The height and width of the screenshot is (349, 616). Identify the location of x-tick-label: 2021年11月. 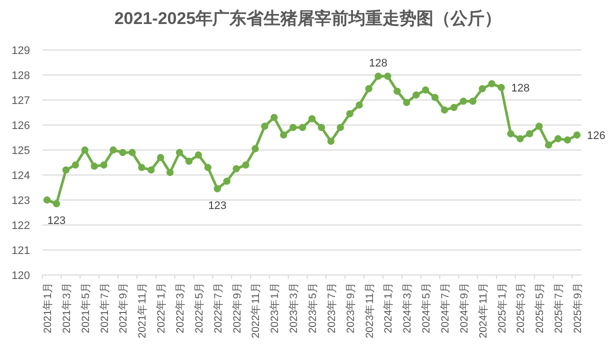
(142, 310).